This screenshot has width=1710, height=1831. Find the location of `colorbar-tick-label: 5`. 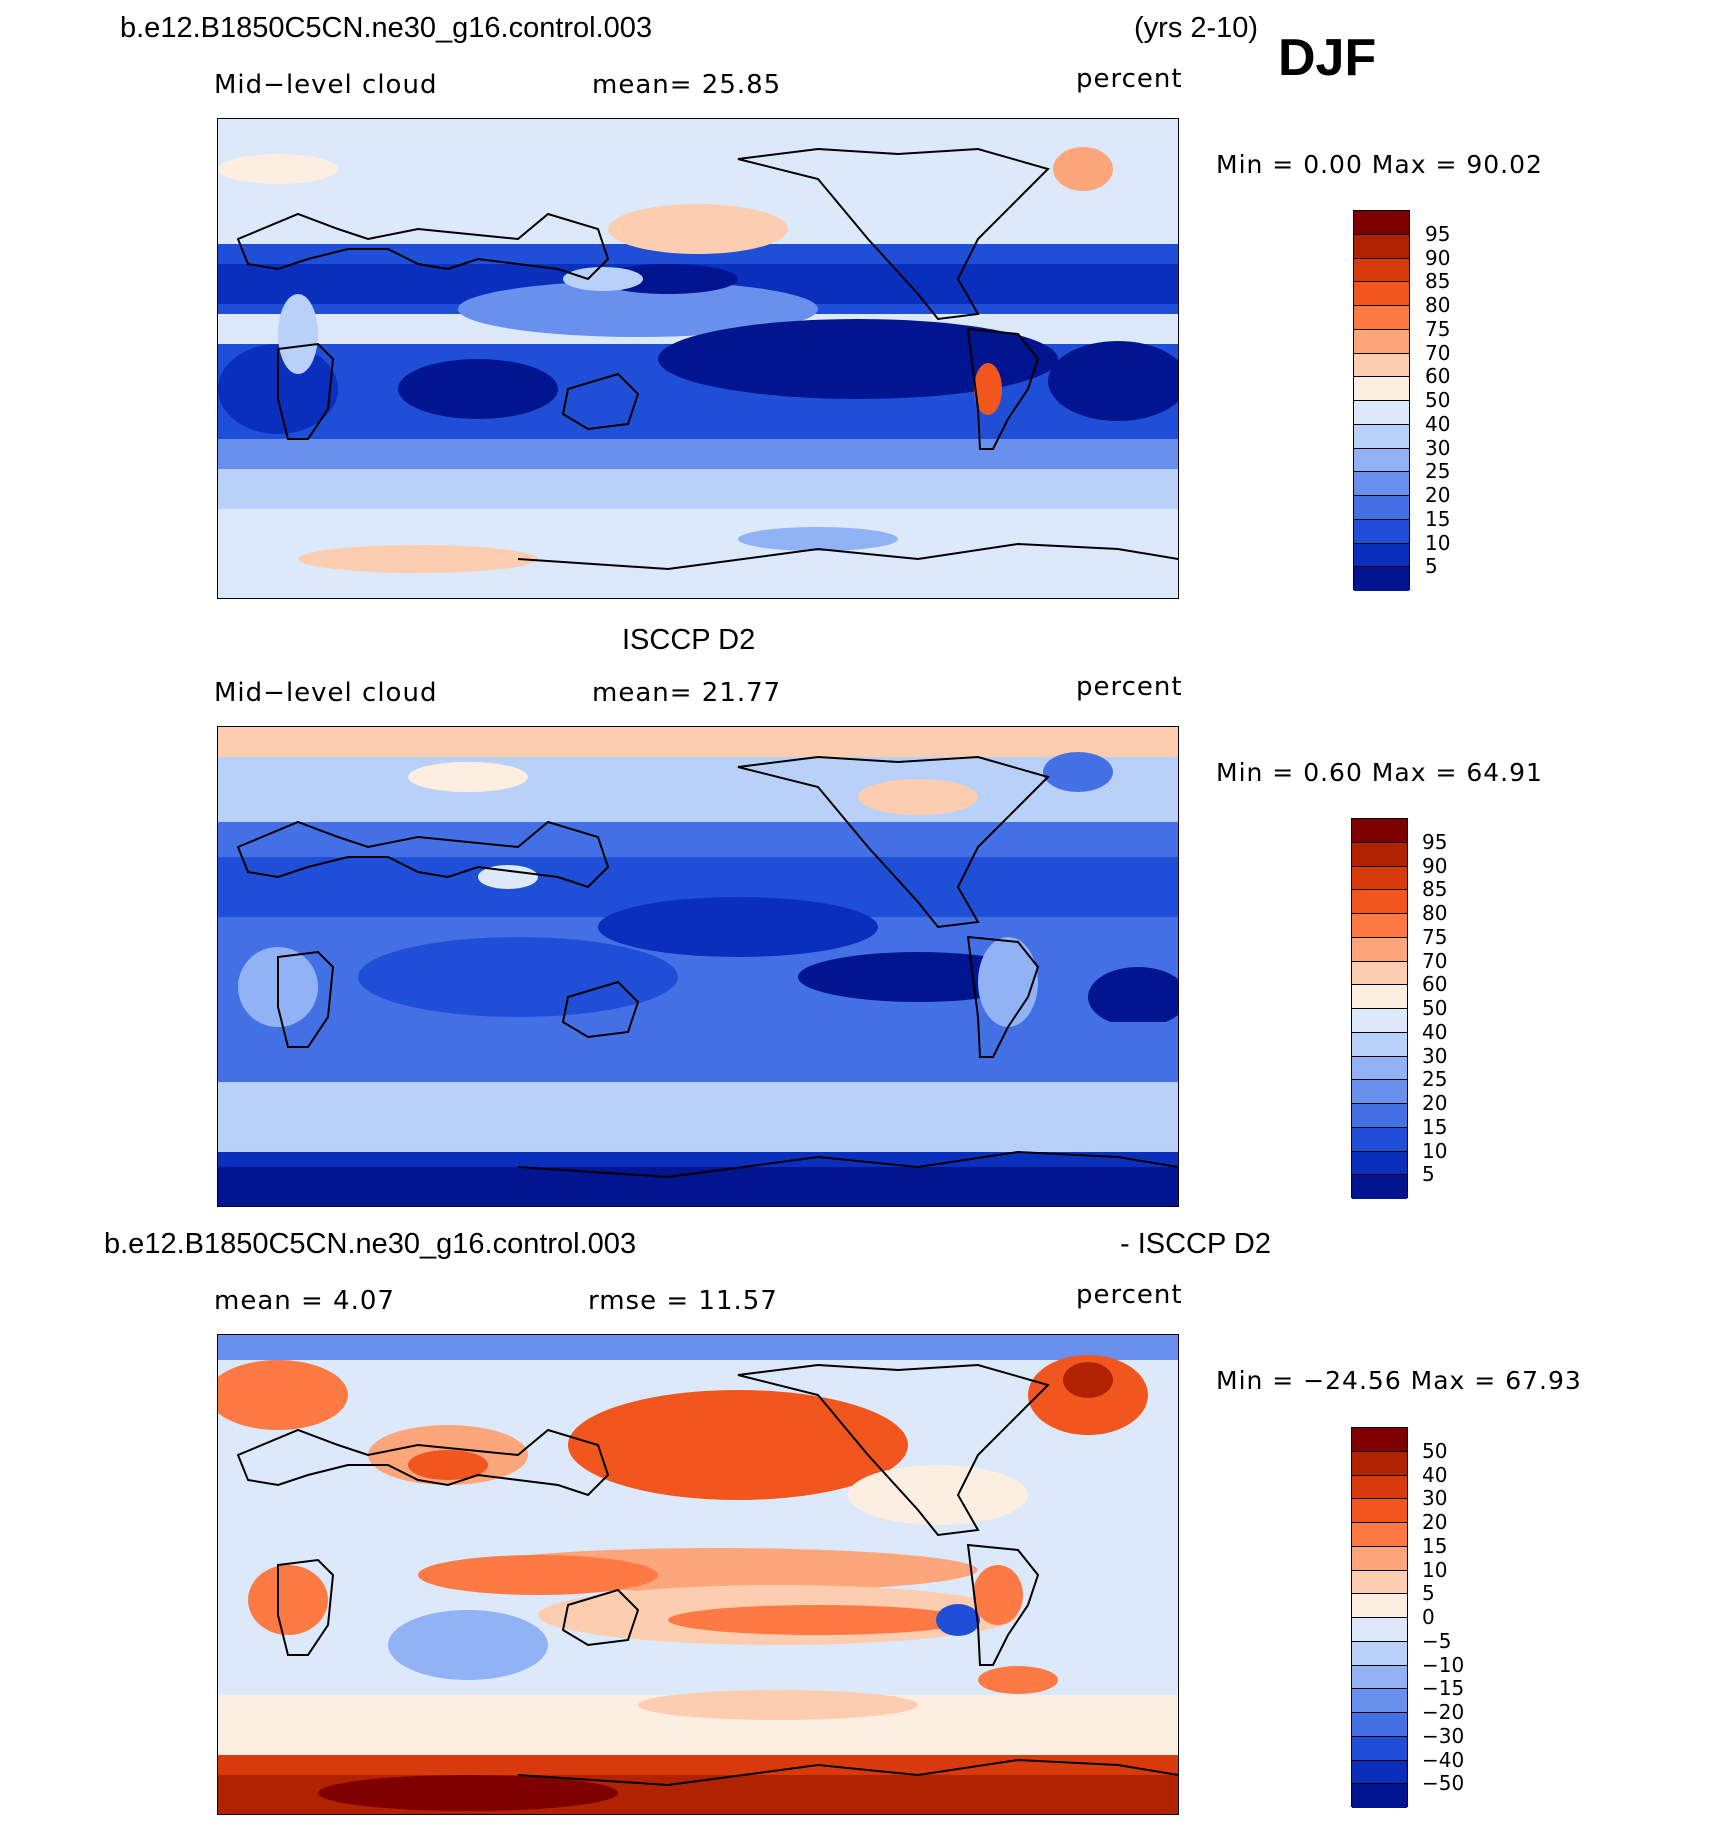

colorbar-tick-label: 5 is located at coordinates (1431, 566).